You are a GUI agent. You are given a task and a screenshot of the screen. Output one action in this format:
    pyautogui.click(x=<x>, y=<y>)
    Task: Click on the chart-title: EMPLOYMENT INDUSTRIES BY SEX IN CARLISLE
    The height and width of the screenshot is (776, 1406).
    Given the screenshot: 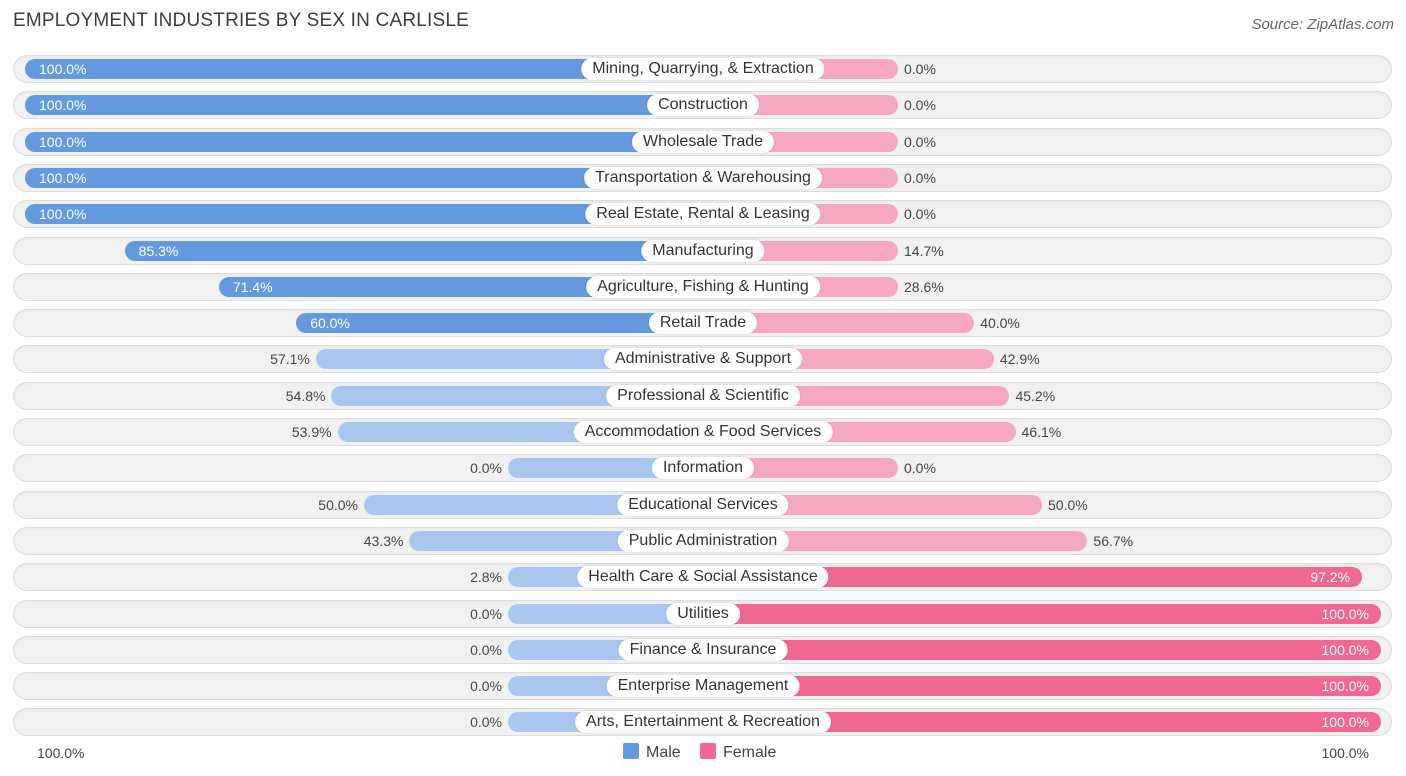 What is the action you would take?
    pyautogui.click(x=241, y=20)
    